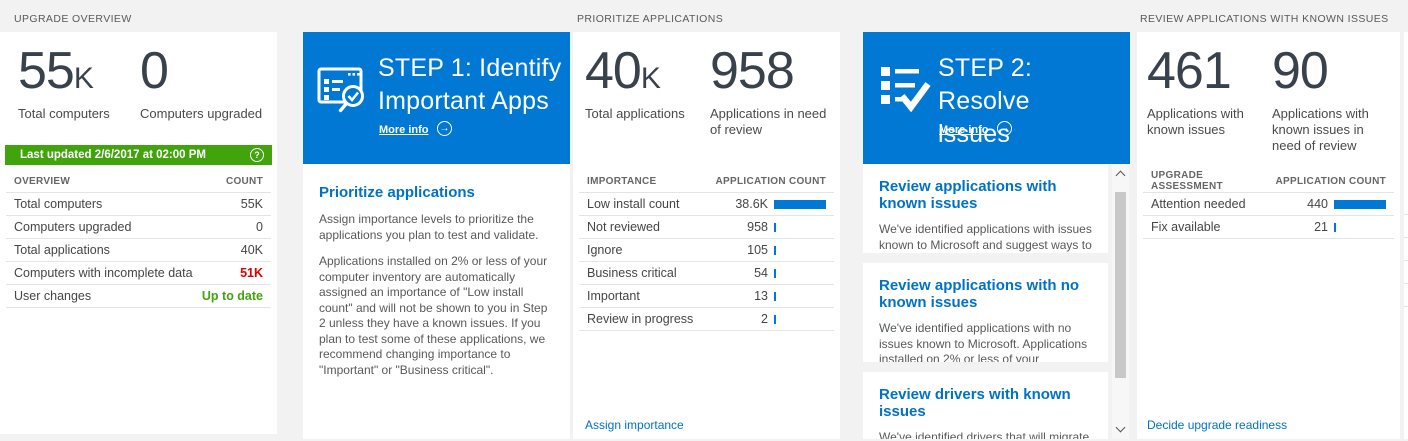 The width and height of the screenshot is (1408, 441). What do you see at coordinates (964, 130) in the screenshot?
I see `step2-more-info-link: More info` at bounding box center [964, 130].